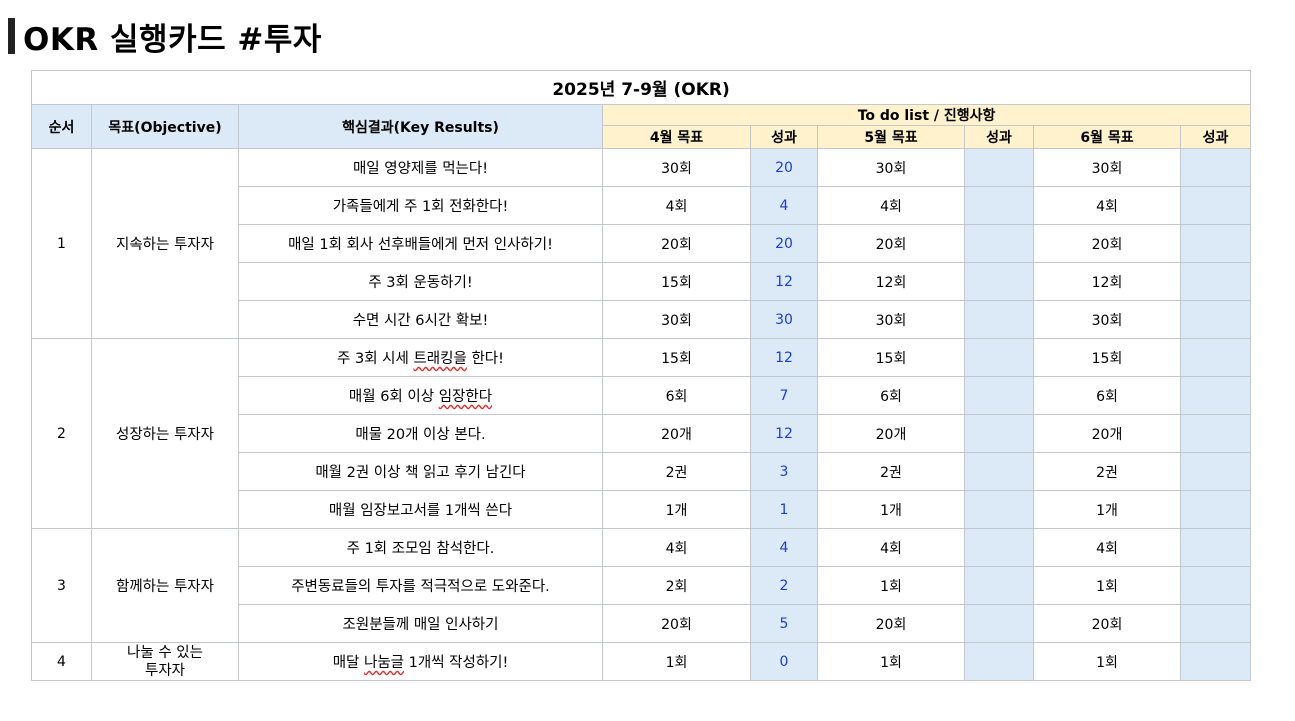 Image resolution: width=1295 pixels, height=721 pixels. I want to click on key-result-cell: 매일 영양제를 먹는다!, so click(420, 167).